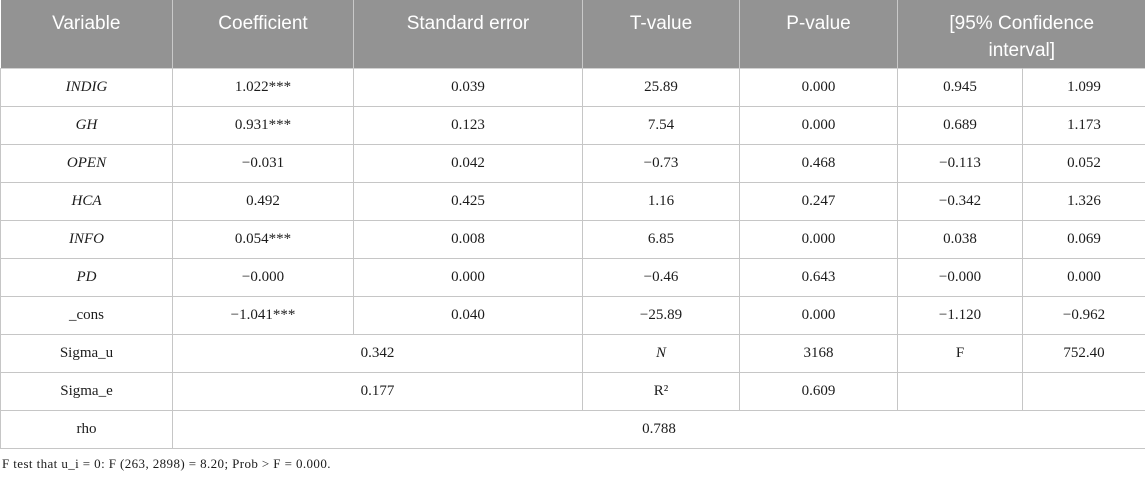 This screenshot has height=479, width=1145. Describe the element at coordinates (661, 391) in the screenshot. I see `r-squared-label-cell: R²` at that location.